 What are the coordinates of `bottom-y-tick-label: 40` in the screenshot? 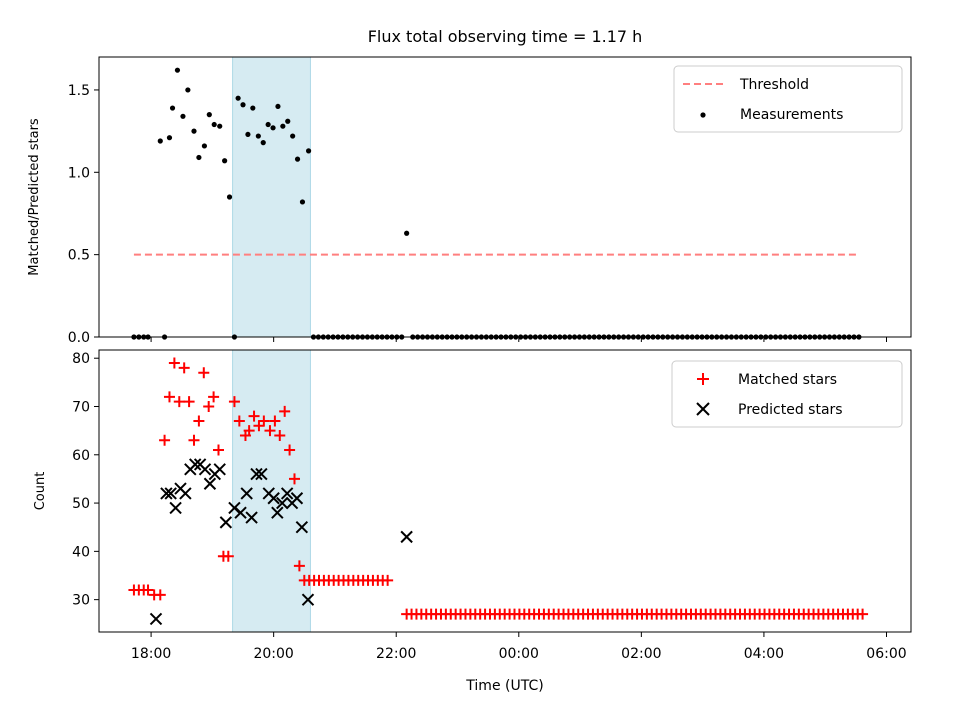 It's located at (81, 552).